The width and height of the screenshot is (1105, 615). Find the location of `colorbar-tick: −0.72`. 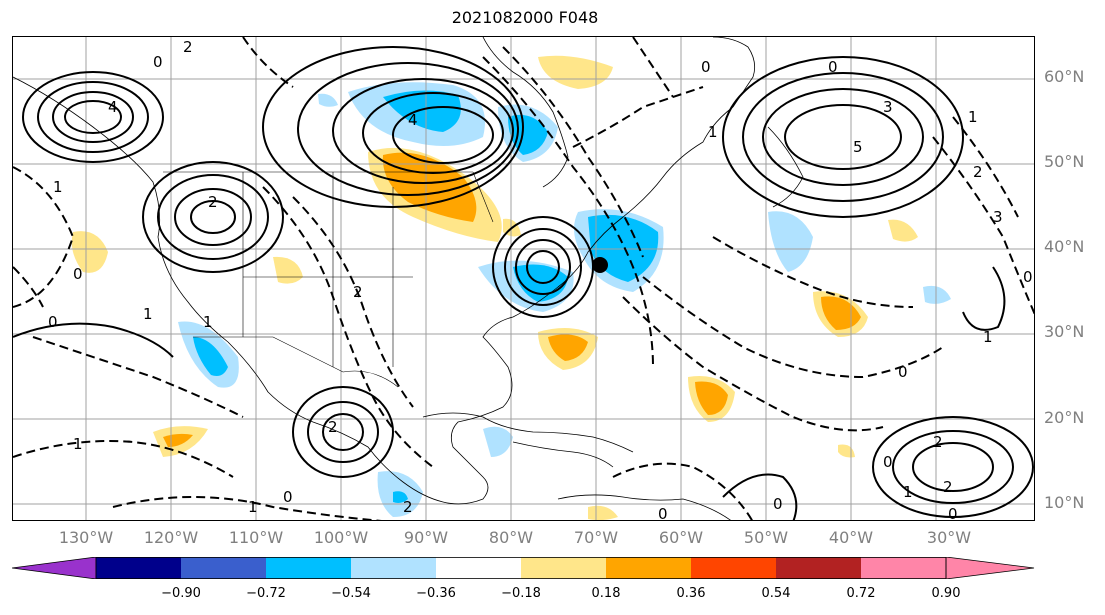

colorbar-tick: −0.72 is located at coordinates (266, 593).